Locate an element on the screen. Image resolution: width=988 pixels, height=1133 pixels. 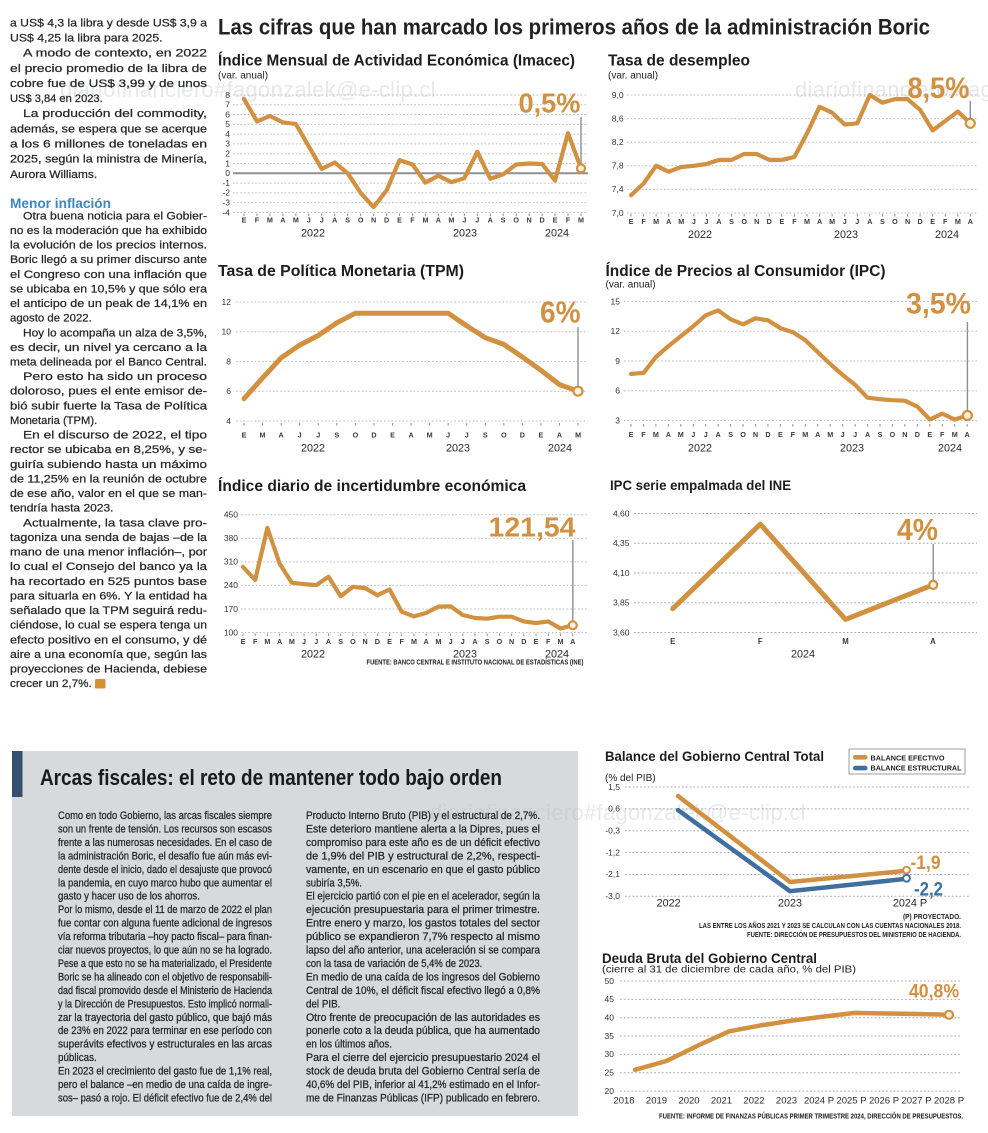
svg-text: -3,0 is located at coordinates (612, 896).